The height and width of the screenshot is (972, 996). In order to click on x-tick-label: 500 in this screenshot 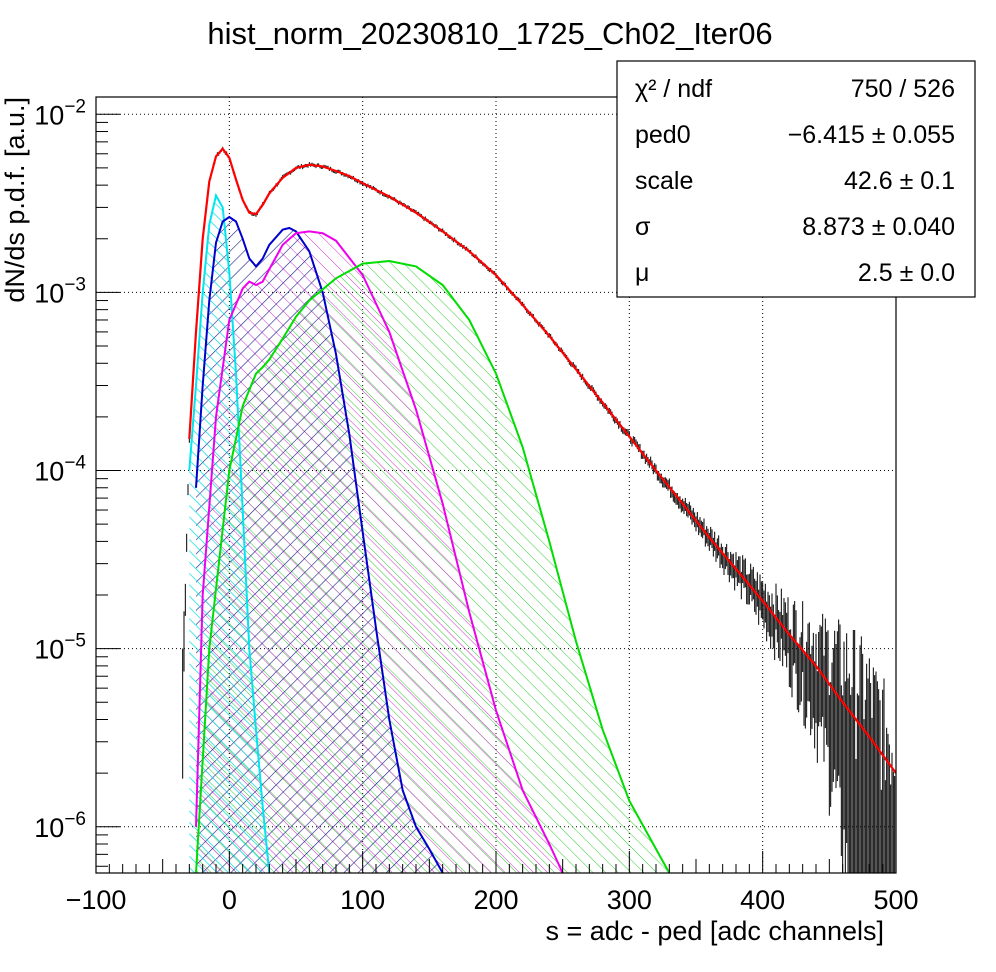, I will do `click(895, 900)`.